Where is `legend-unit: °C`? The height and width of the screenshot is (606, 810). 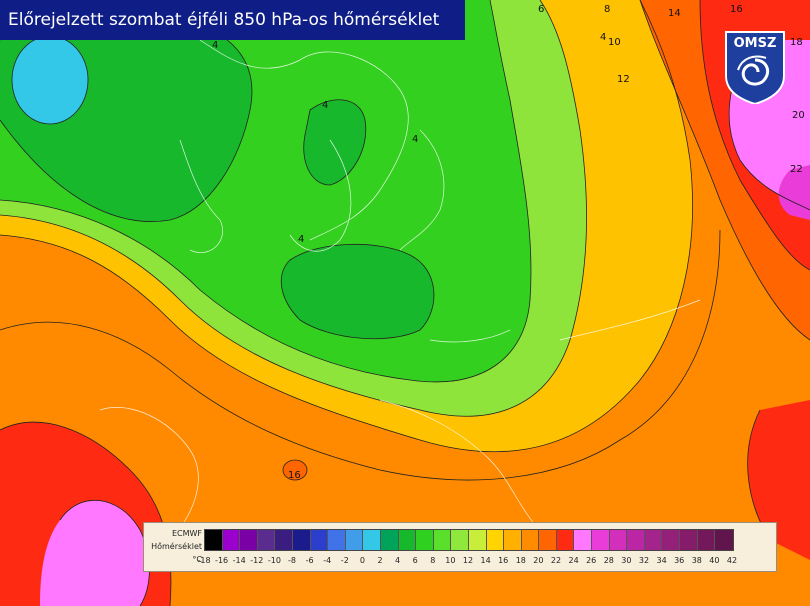 legend-unit: °C is located at coordinates (197, 559).